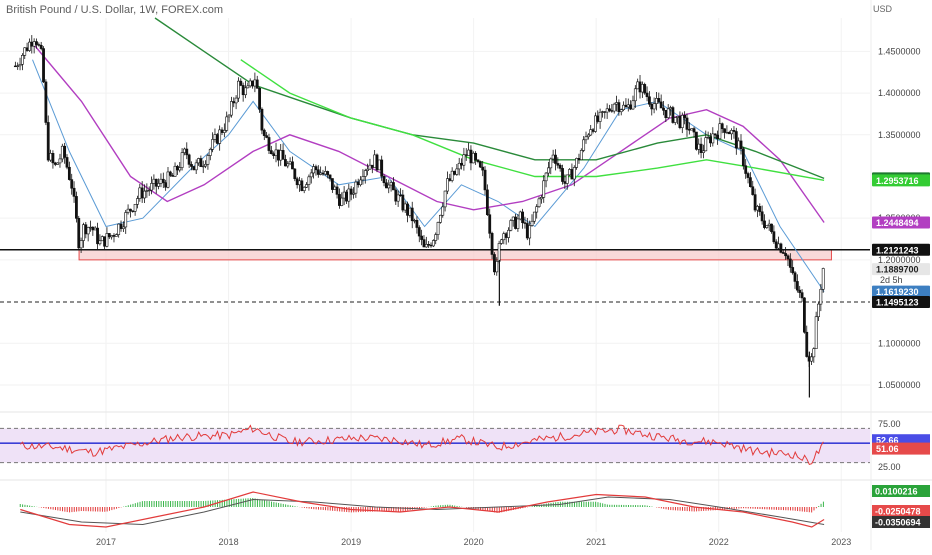 This screenshot has width=932, height=555. What do you see at coordinates (532, 120) in the screenshot?
I see `moving-average-line` at bounding box center [532, 120].